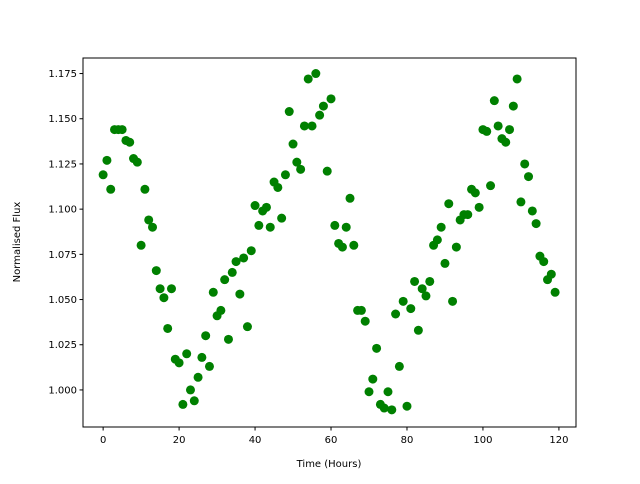 The image size is (640, 484). What do you see at coordinates (179, 440) in the screenshot?
I see `x-tick-label: 20` at bounding box center [179, 440].